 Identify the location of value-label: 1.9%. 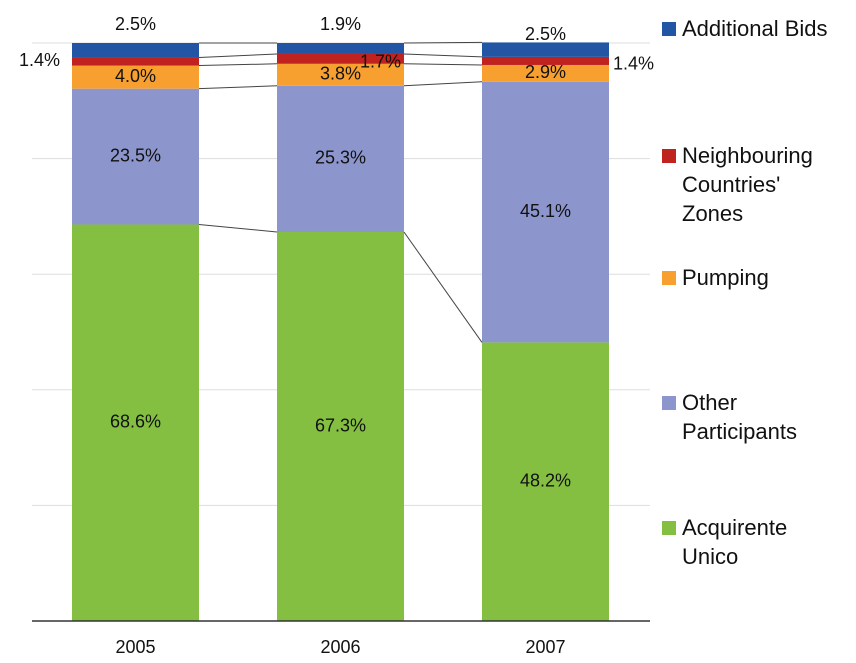
(340, 24).